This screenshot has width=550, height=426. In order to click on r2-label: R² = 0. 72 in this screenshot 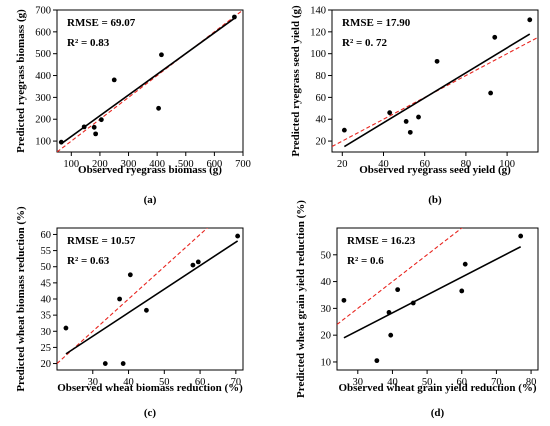, I will do `click(365, 43)`.